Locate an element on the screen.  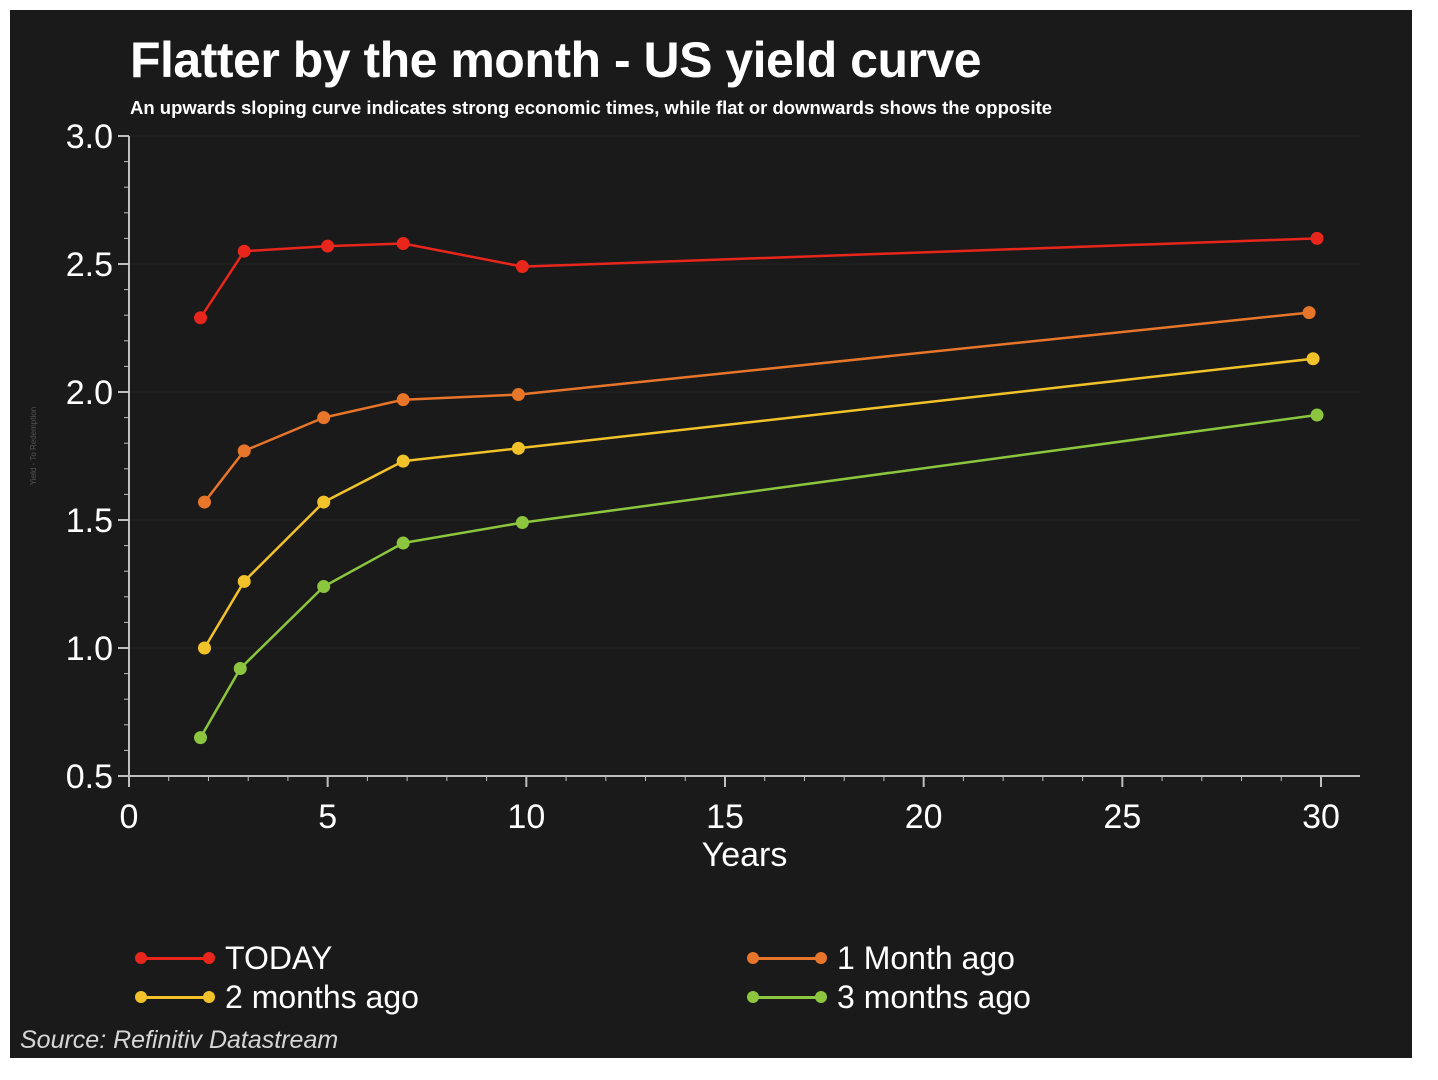
series-line-today is located at coordinates (758, 278).